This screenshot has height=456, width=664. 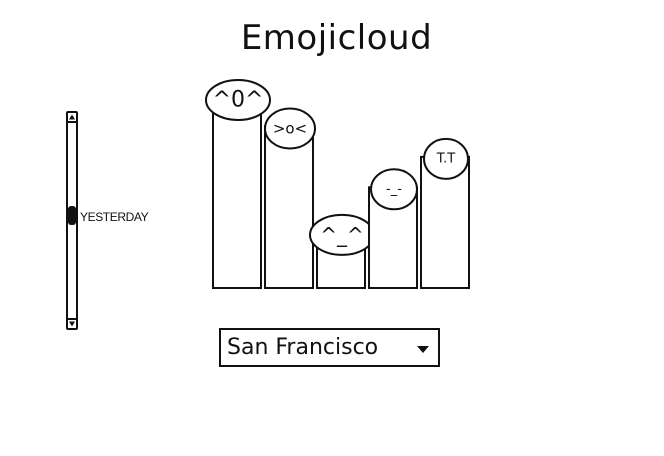 I want to click on arrow-up-icon, so click(x=72, y=118).